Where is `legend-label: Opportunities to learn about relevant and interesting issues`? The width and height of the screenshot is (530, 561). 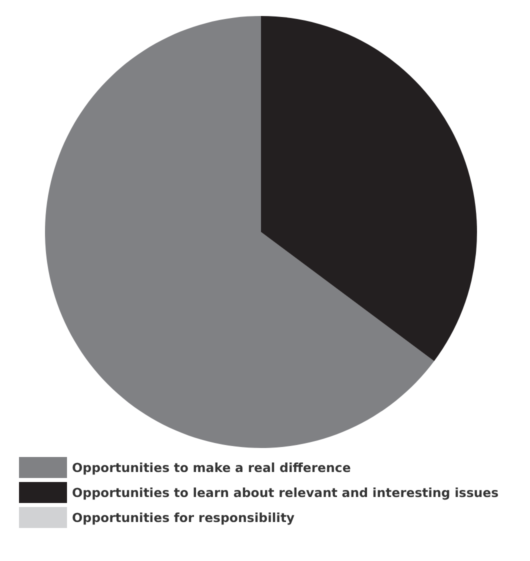 legend-label: Opportunities to learn about relevant and interesting issues is located at coordinates (285, 492).